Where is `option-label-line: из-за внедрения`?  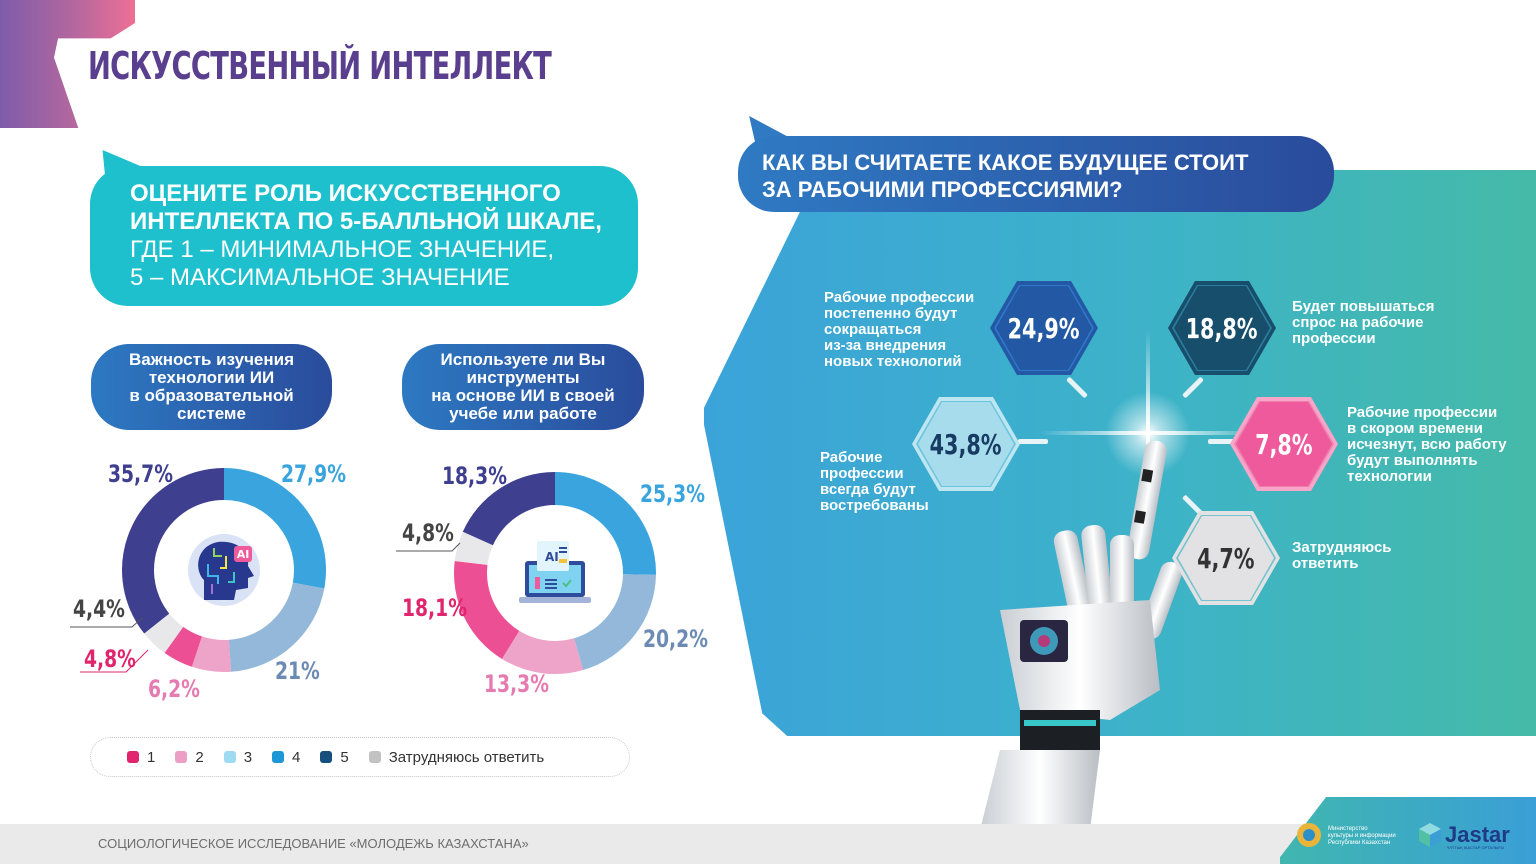
option-label-line: из-за внедрения is located at coordinates (885, 345).